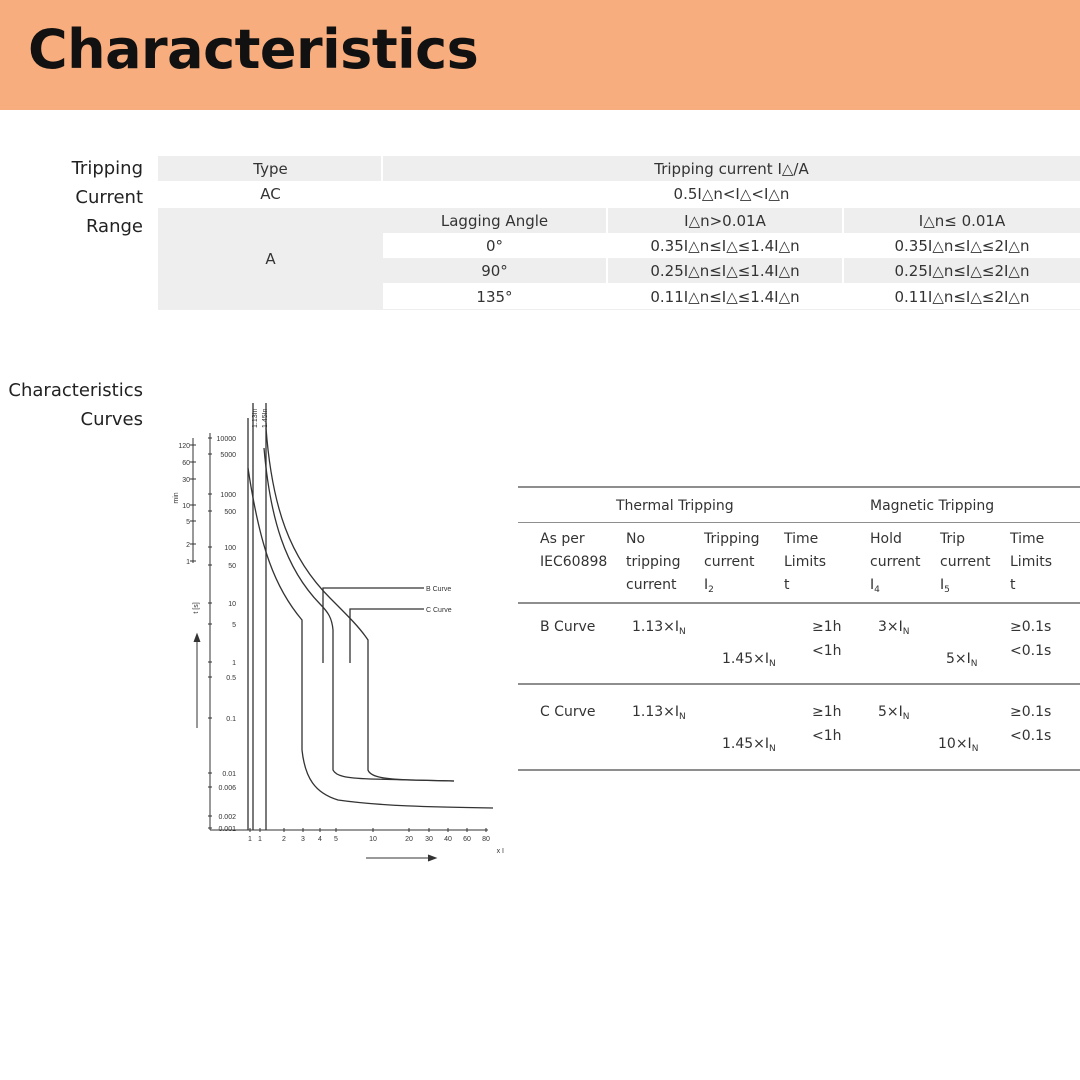 The image size is (1080, 1080). What do you see at coordinates (725, 221) in the screenshot?
I see `col1-header: I△n>0.01A` at bounding box center [725, 221].